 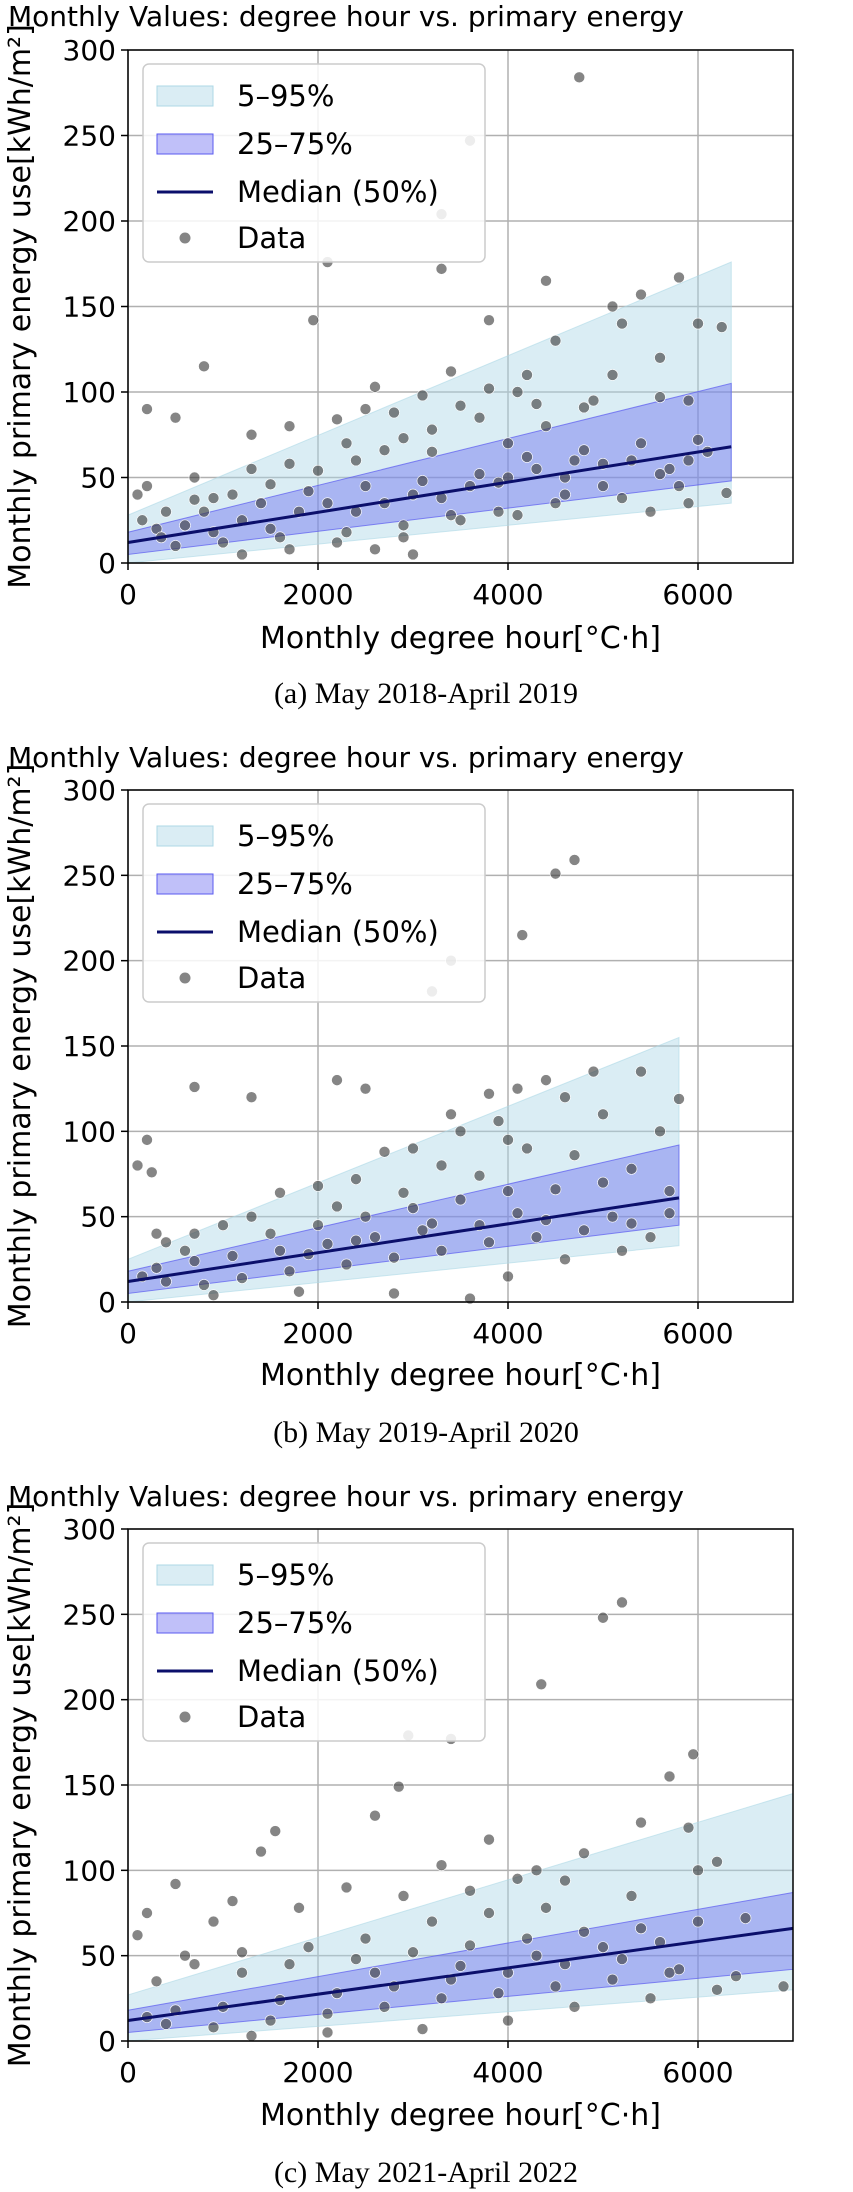 I want to click on legend: 5–95% 25–75% Median (50%) Data, so click(x=314, y=1642).